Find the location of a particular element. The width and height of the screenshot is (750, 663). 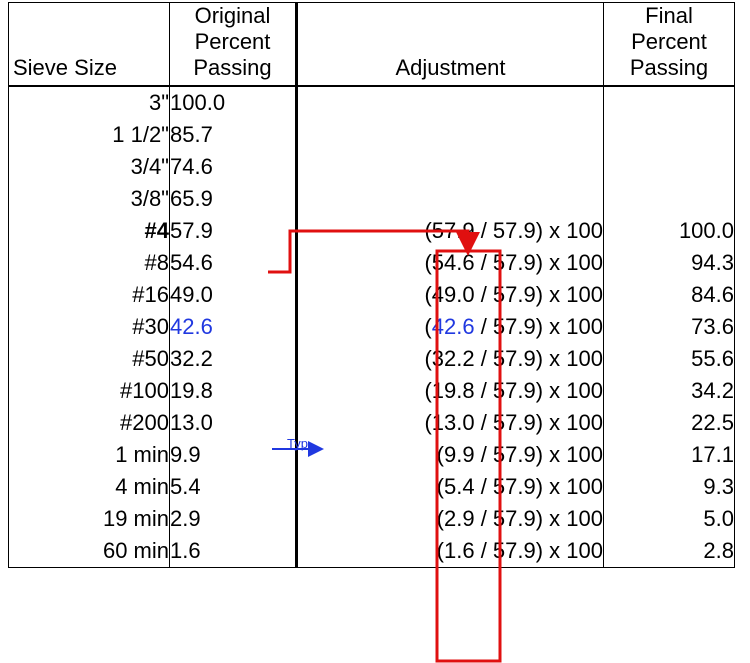

table-row: 3/4" 74.6 is located at coordinates (371, 167).